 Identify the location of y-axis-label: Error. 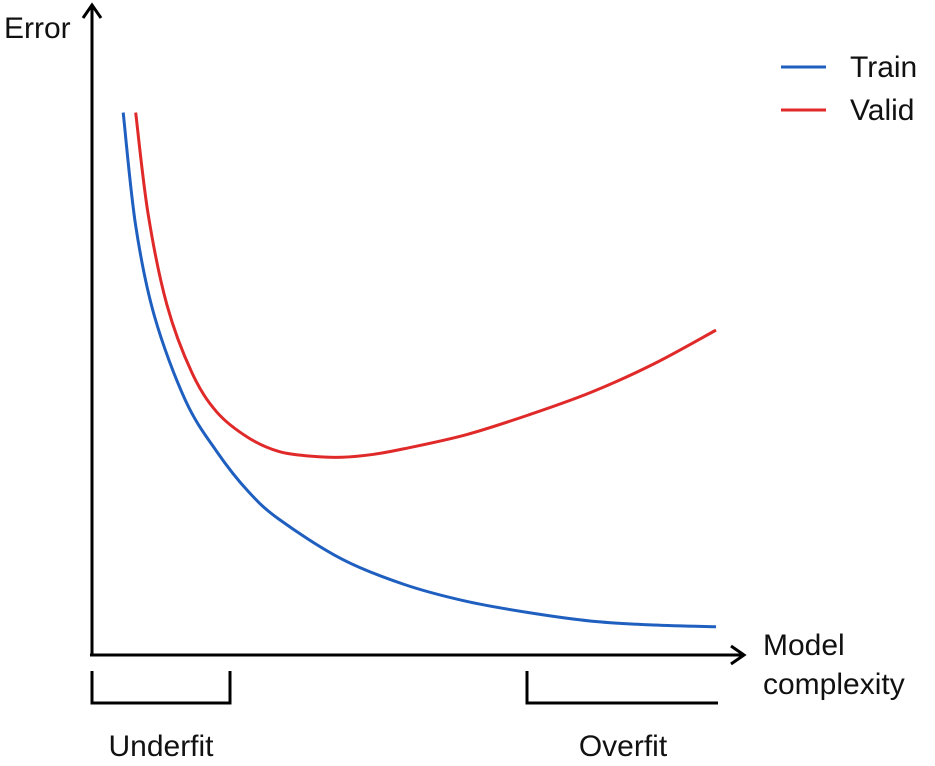
(37, 28).